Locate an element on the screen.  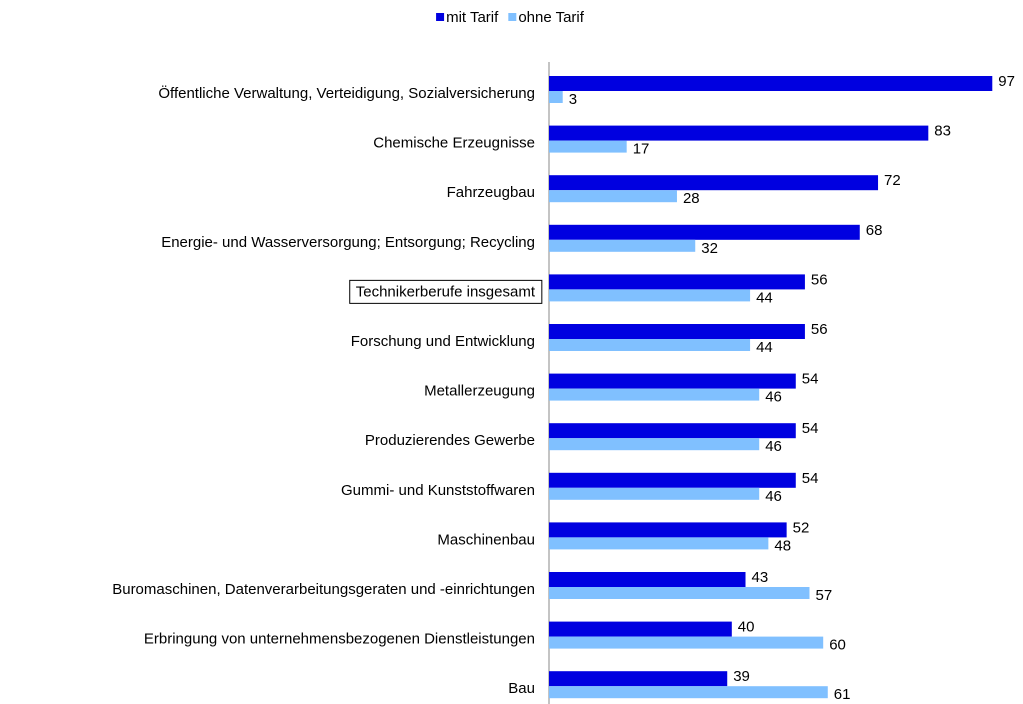
category-label: Chemische Erzeugnisse is located at coordinates (454, 143).